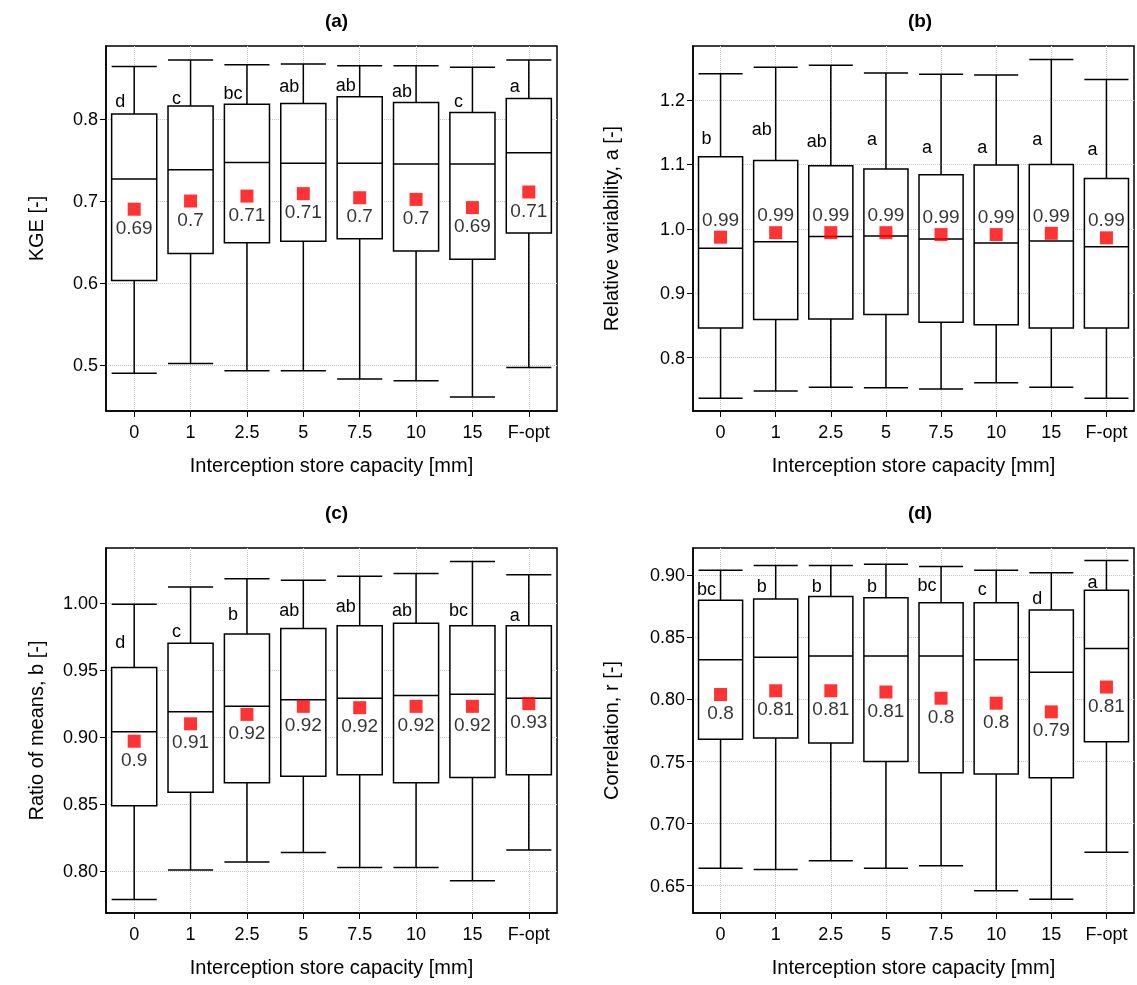  I want to click on y-tick-label: 0.6, so click(85, 283).